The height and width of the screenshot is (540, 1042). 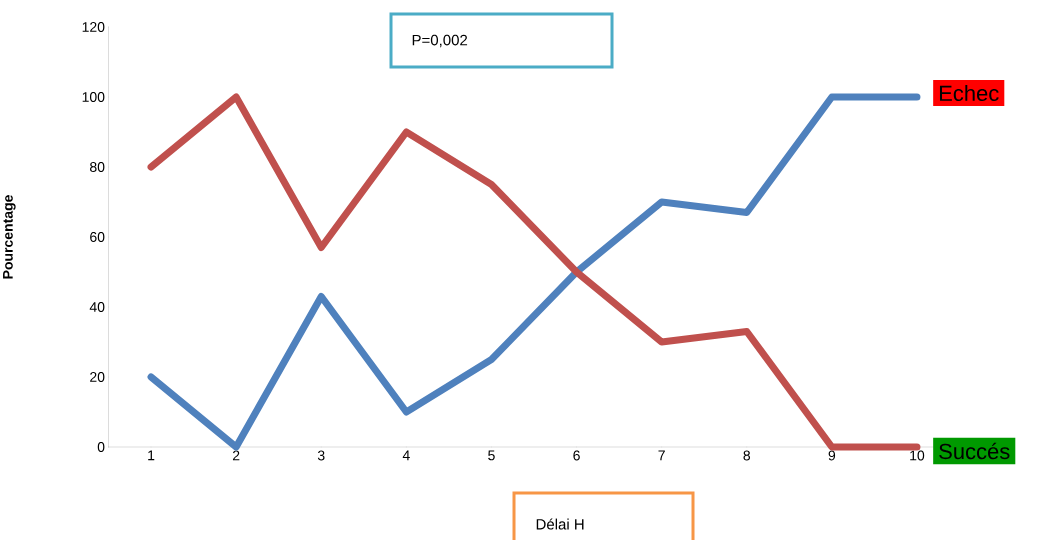 I want to click on y-axis-title: Pourcentage, so click(x=9, y=237).